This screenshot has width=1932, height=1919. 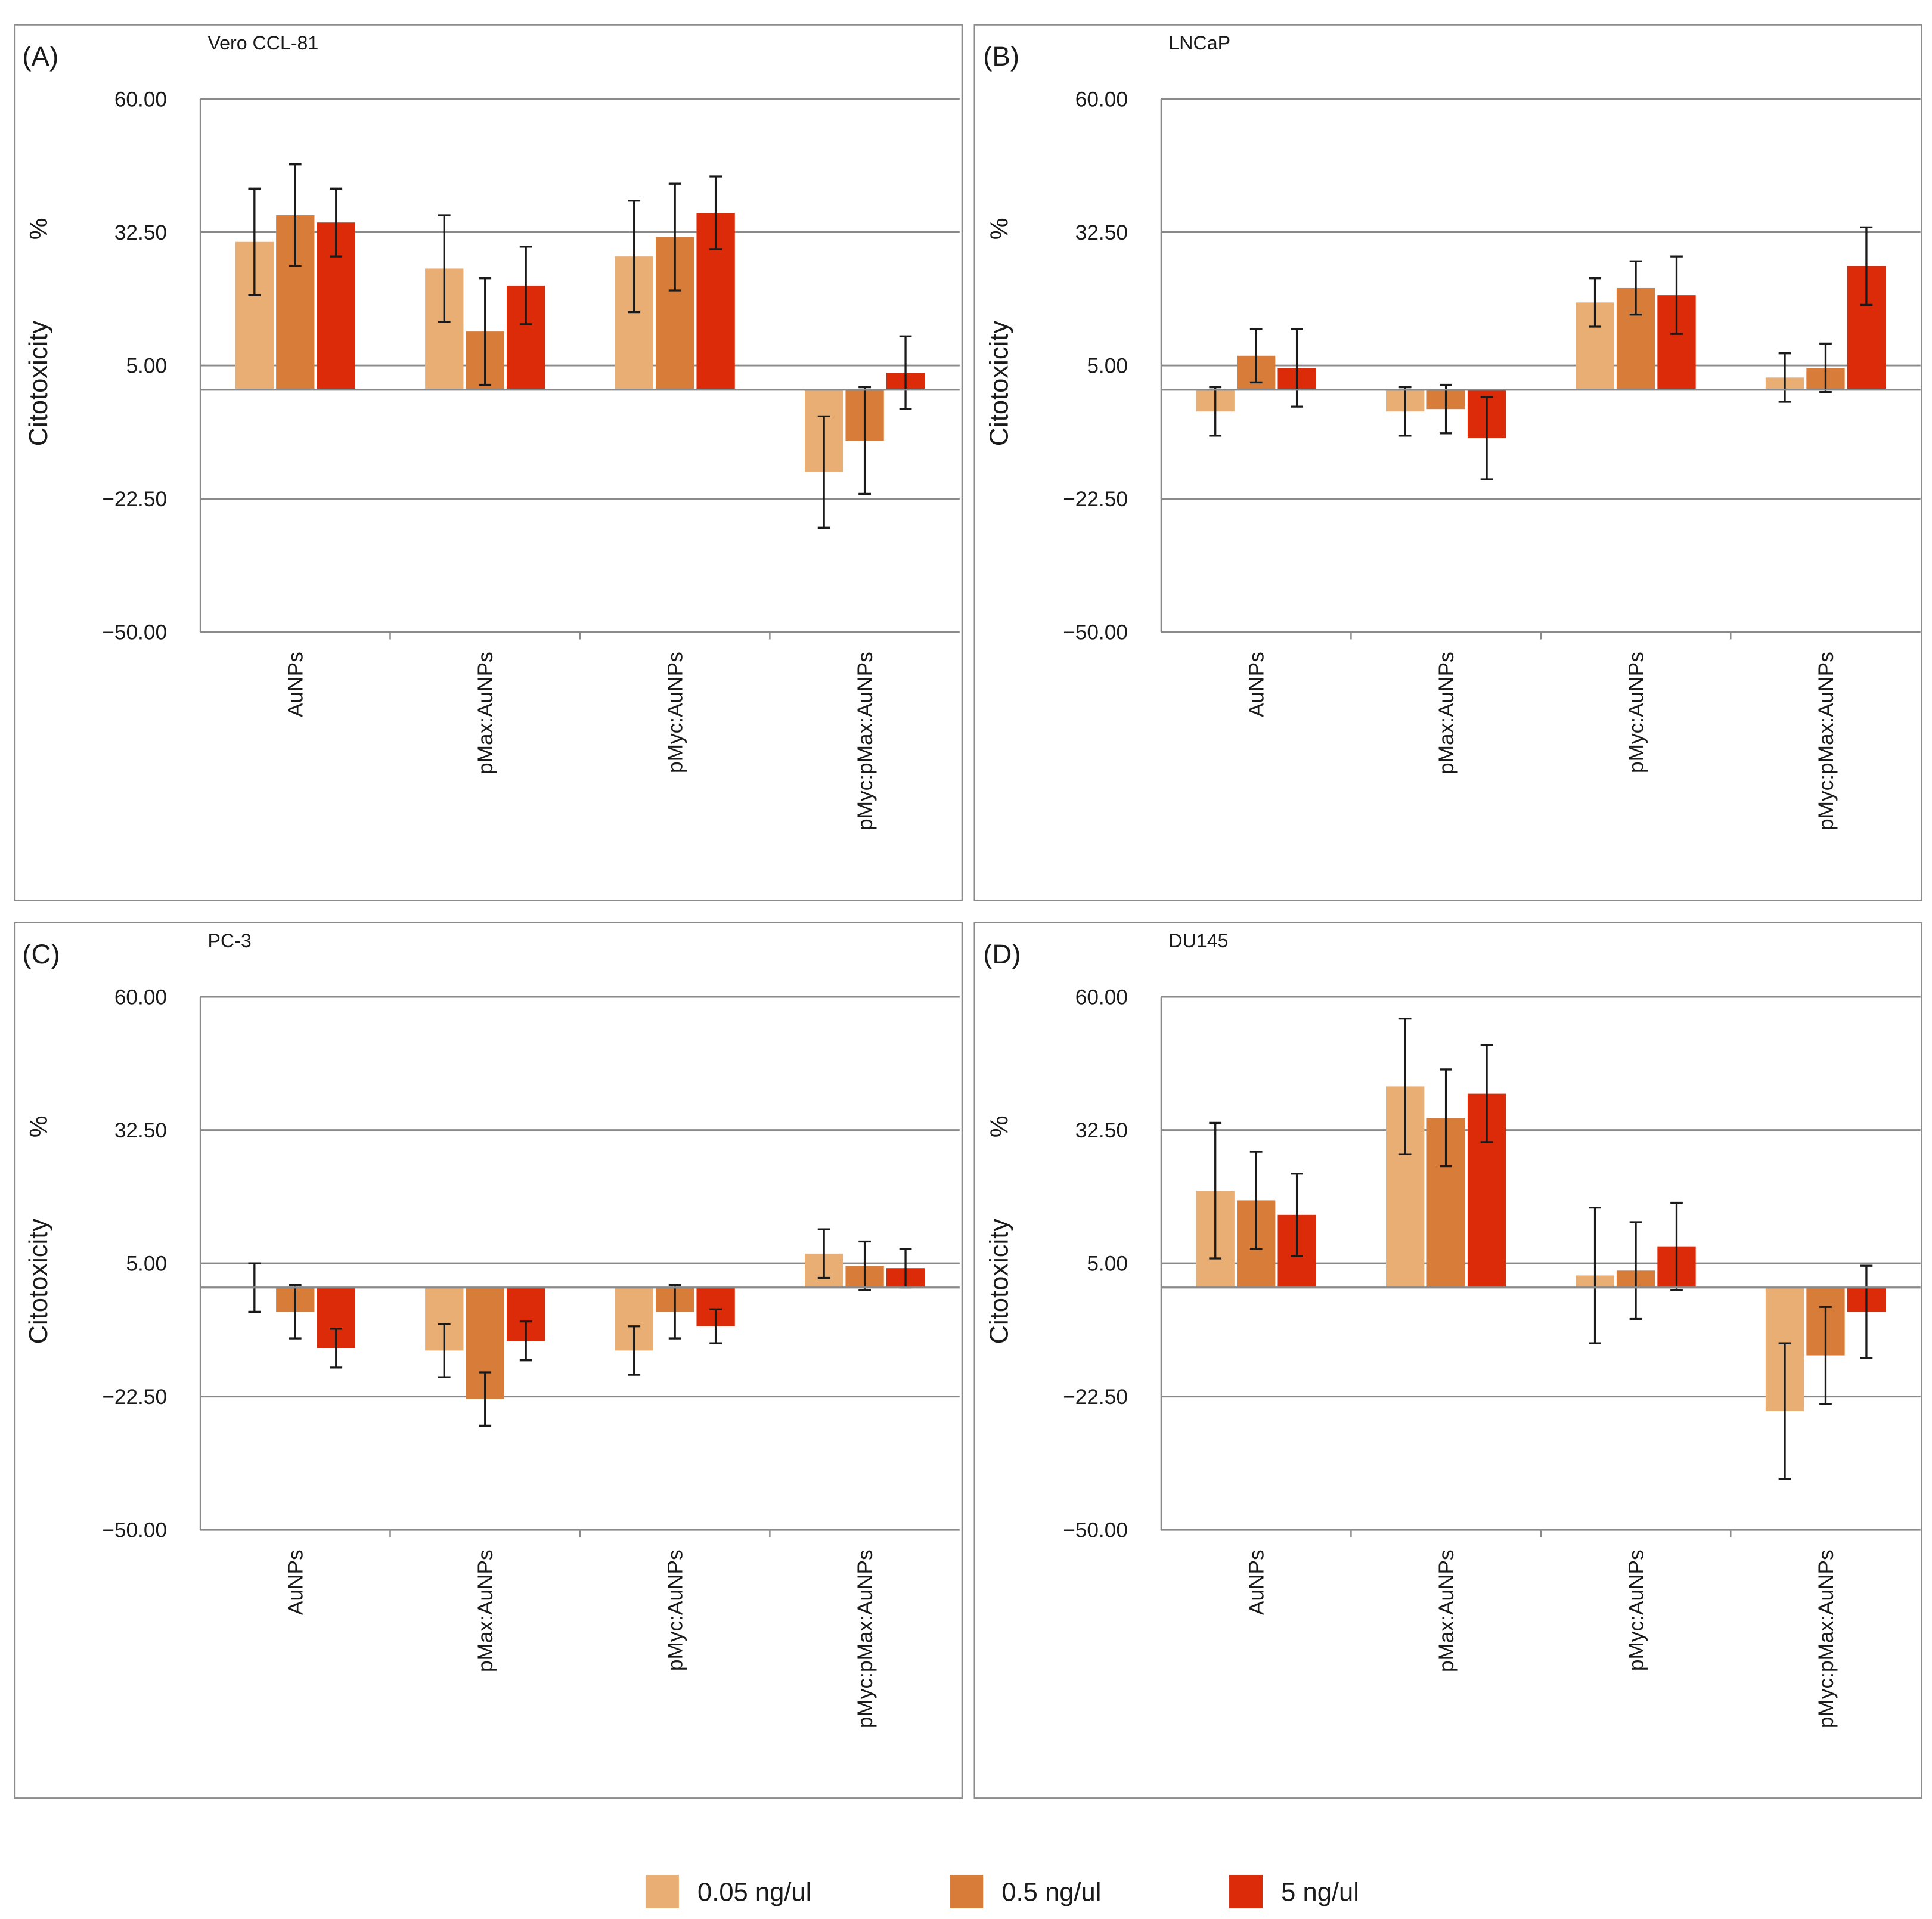 What do you see at coordinates (263, 43) in the screenshot?
I see `panel-title: Vero CCL-81` at bounding box center [263, 43].